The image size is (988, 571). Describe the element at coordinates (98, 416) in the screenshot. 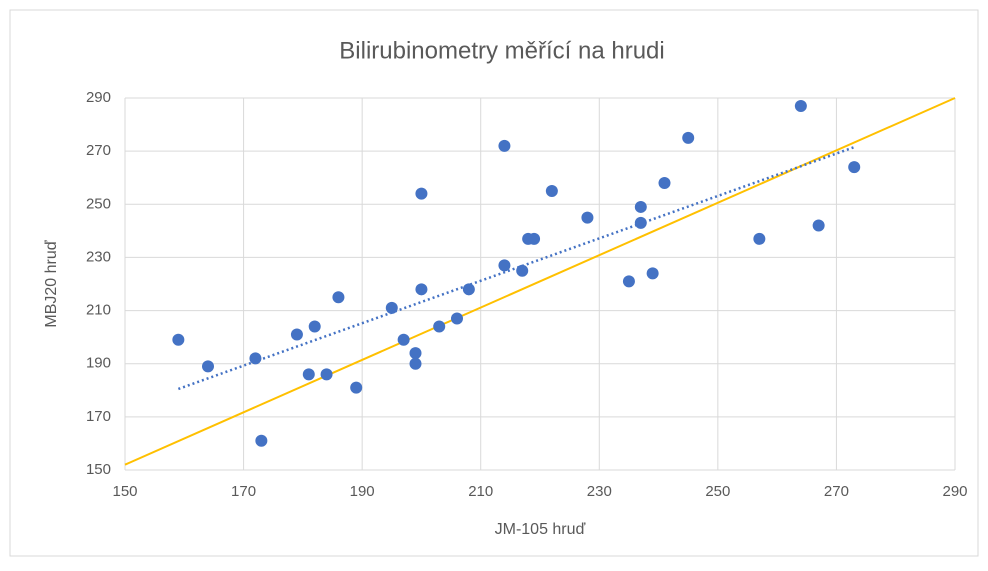

I see `y-tick-label: 170` at that location.